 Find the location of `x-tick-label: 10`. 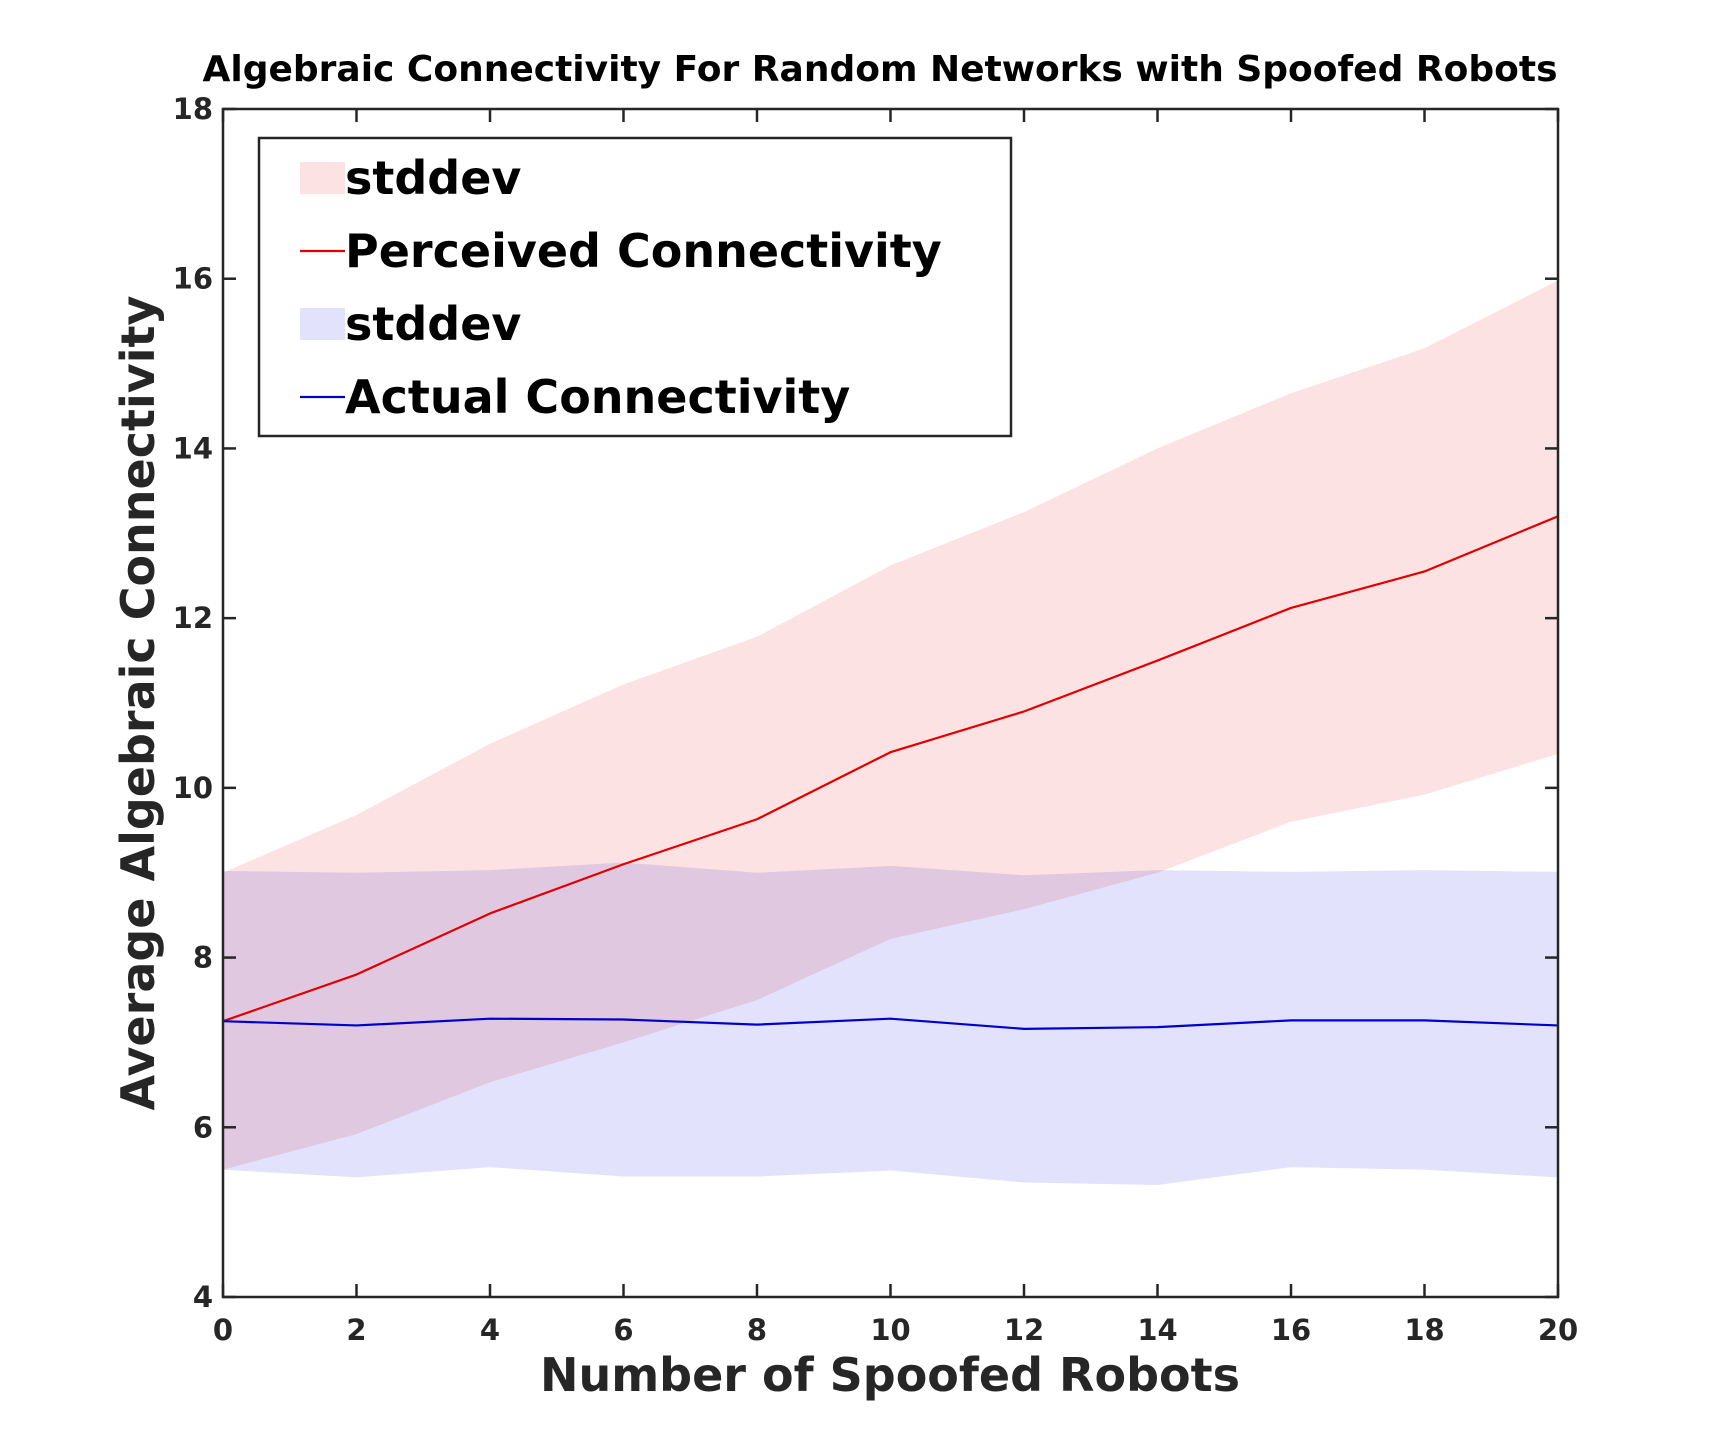

x-tick-label: 10 is located at coordinates (890, 1330).